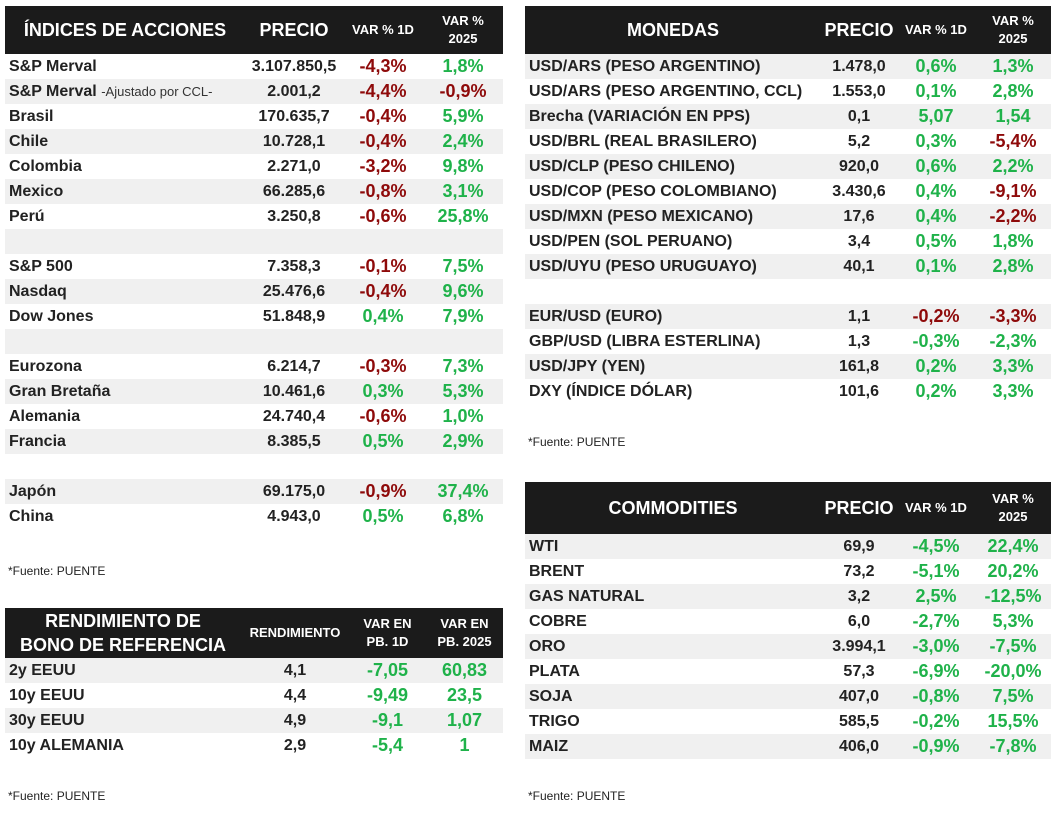 This screenshot has width=1053, height=815. What do you see at coordinates (463, 391) in the screenshot?
I see `index-var-ytd: 5,3%` at bounding box center [463, 391].